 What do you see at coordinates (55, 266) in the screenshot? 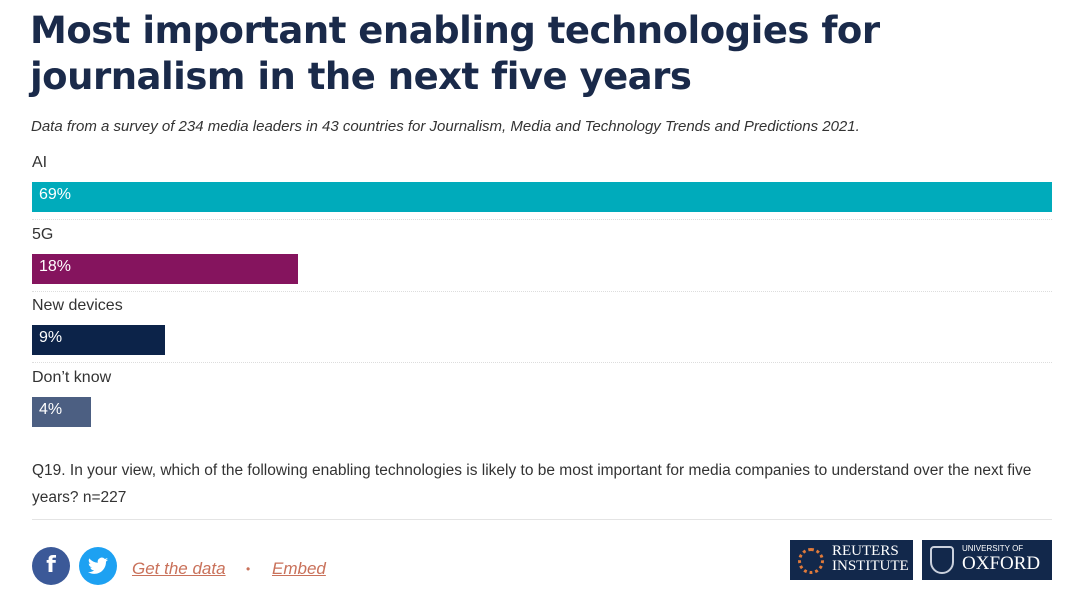
I see `value-label: 18%` at bounding box center [55, 266].